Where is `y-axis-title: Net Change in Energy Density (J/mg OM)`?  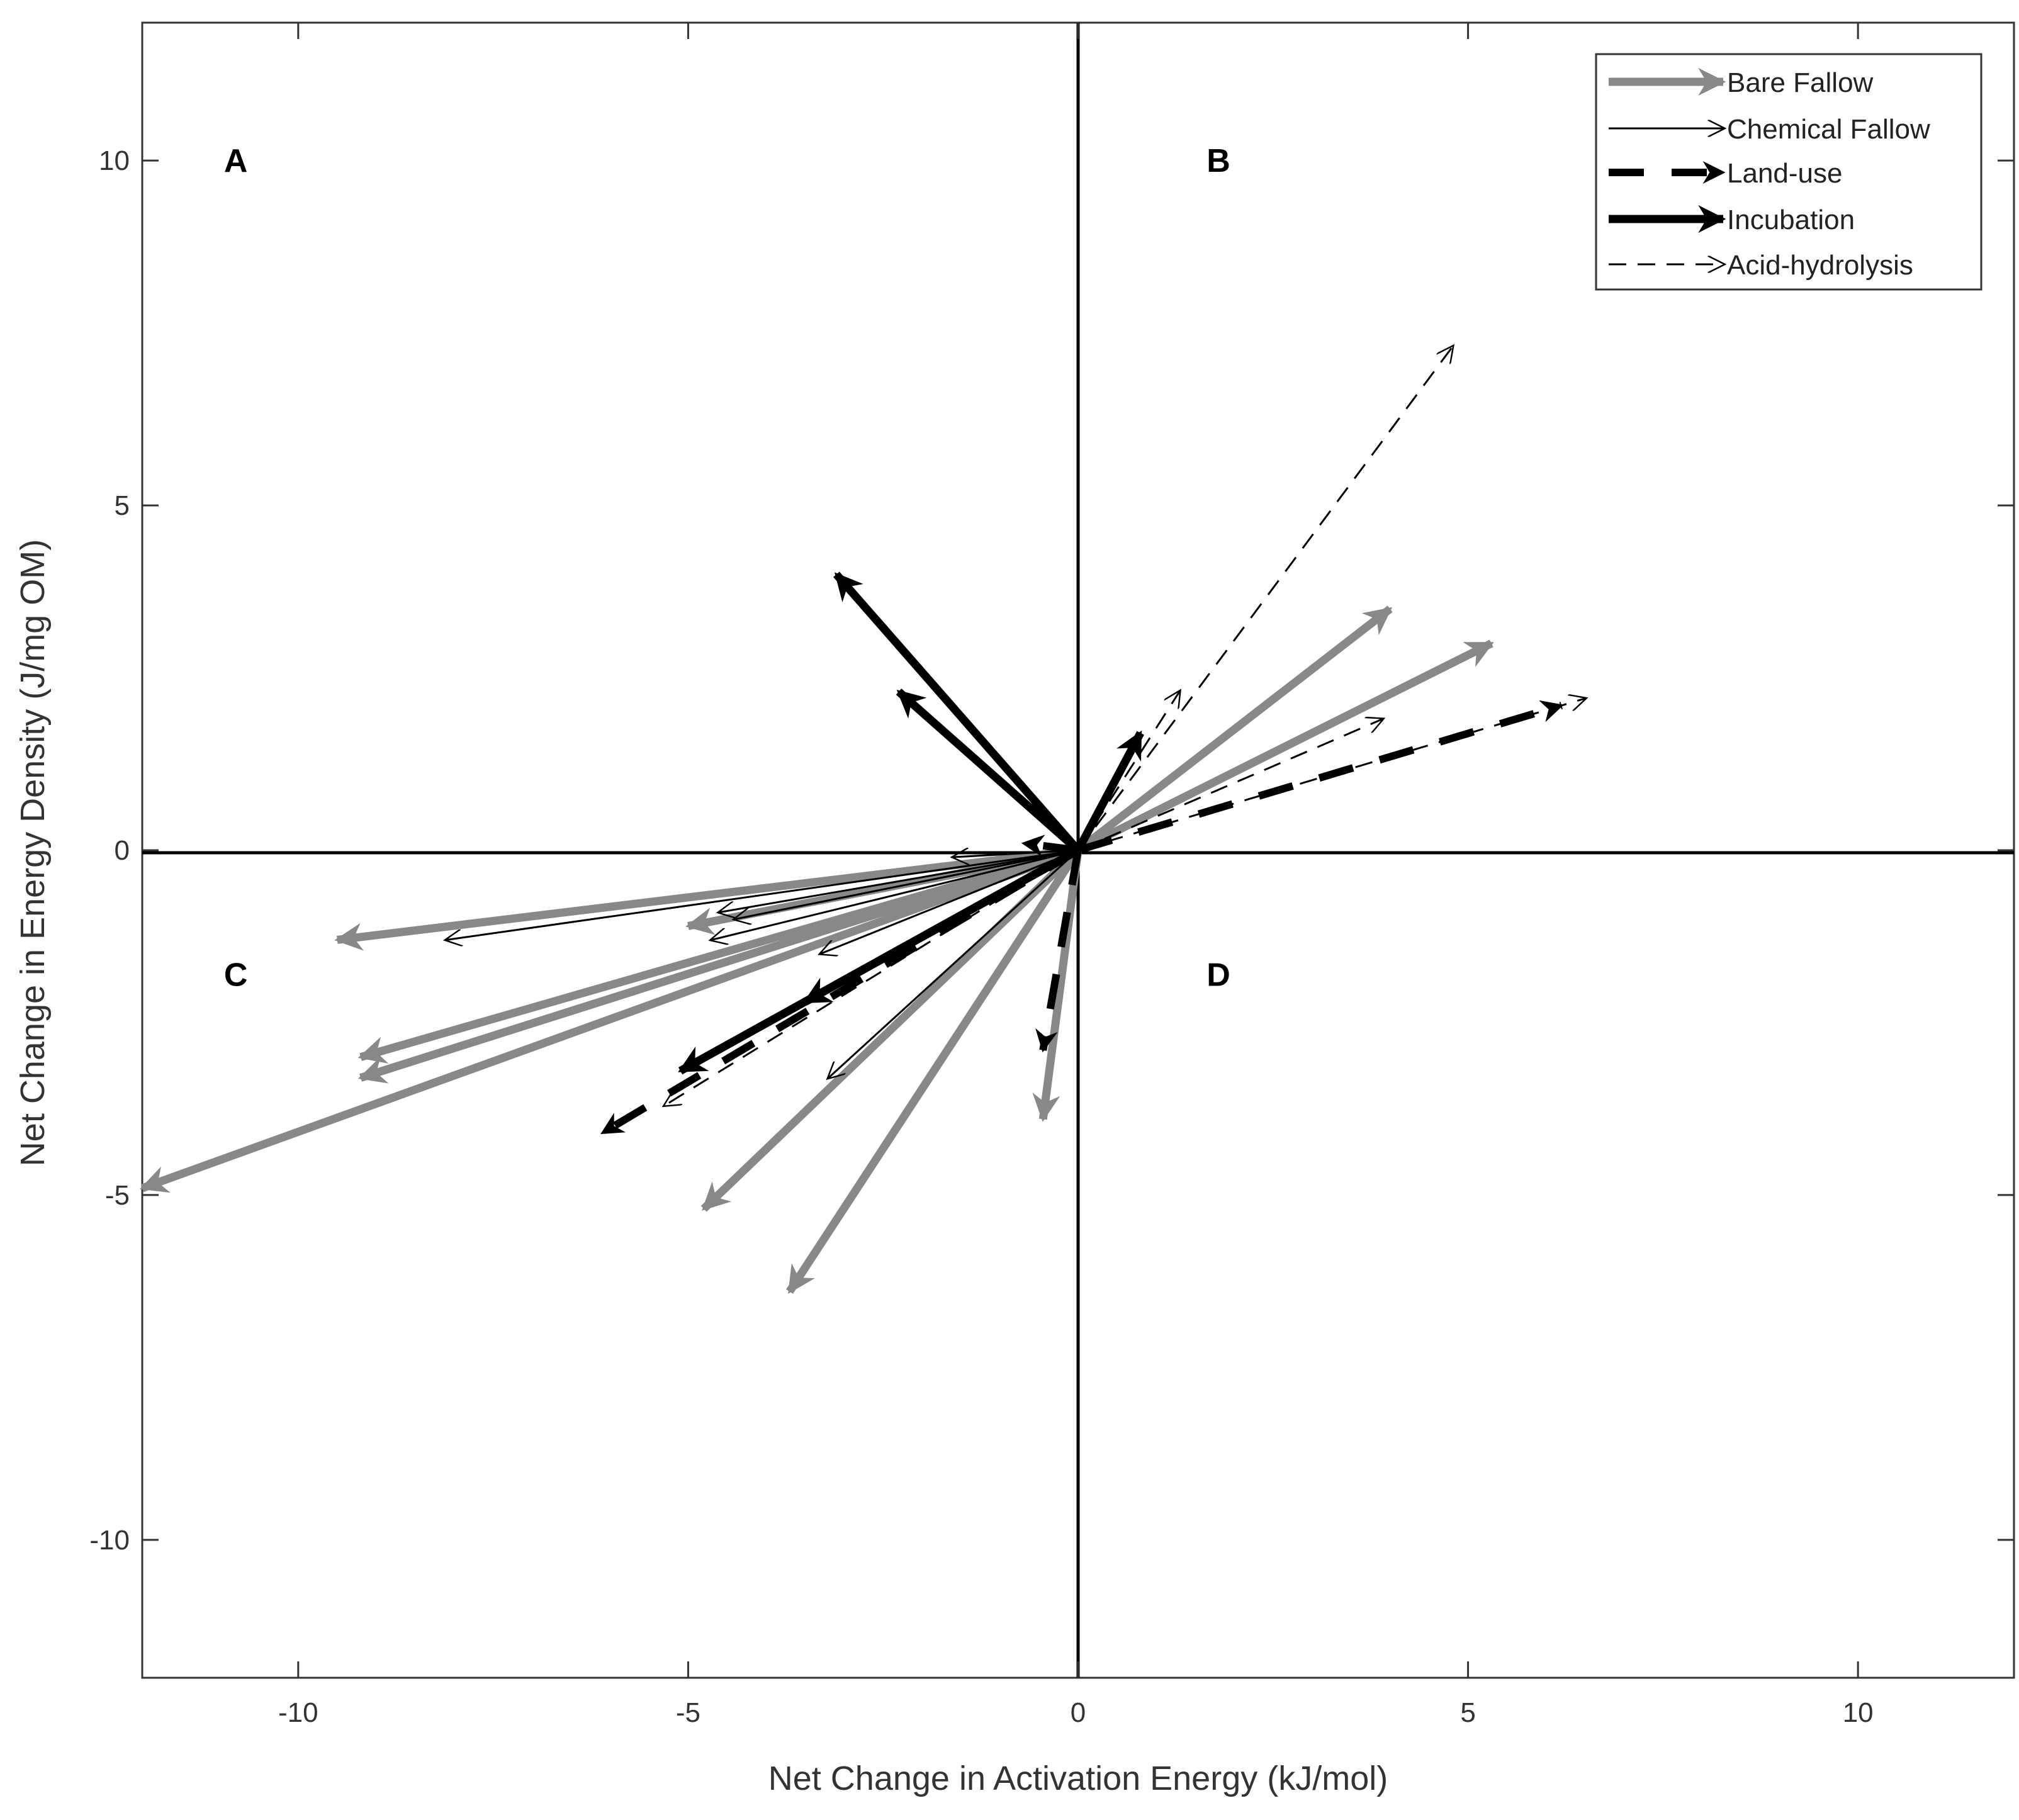
y-axis-title: Net Change in Energy Density (J/mg OM) is located at coordinates (33, 852).